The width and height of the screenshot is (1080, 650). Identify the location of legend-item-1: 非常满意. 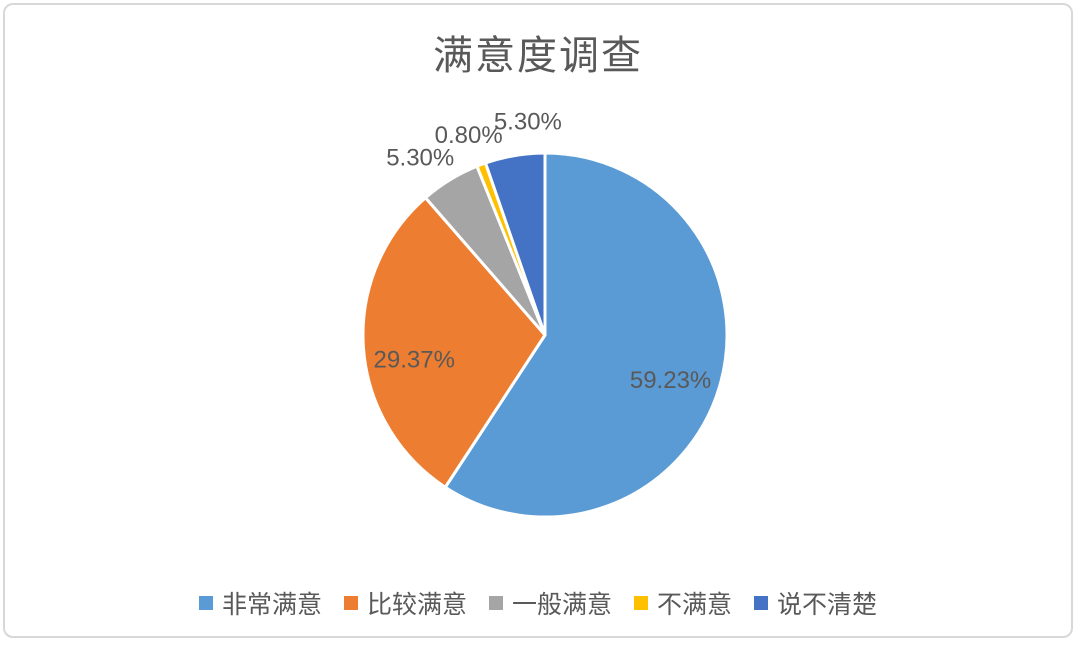
(260, 603).